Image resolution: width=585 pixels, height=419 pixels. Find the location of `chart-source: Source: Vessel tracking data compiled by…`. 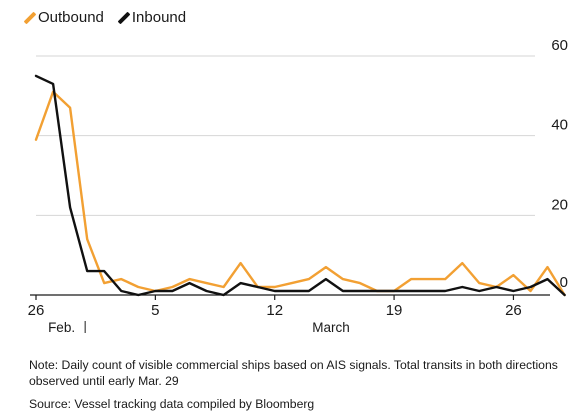

chart-source: Source: Vessel tracking data compiled by… is located at coordinates (172, 404).